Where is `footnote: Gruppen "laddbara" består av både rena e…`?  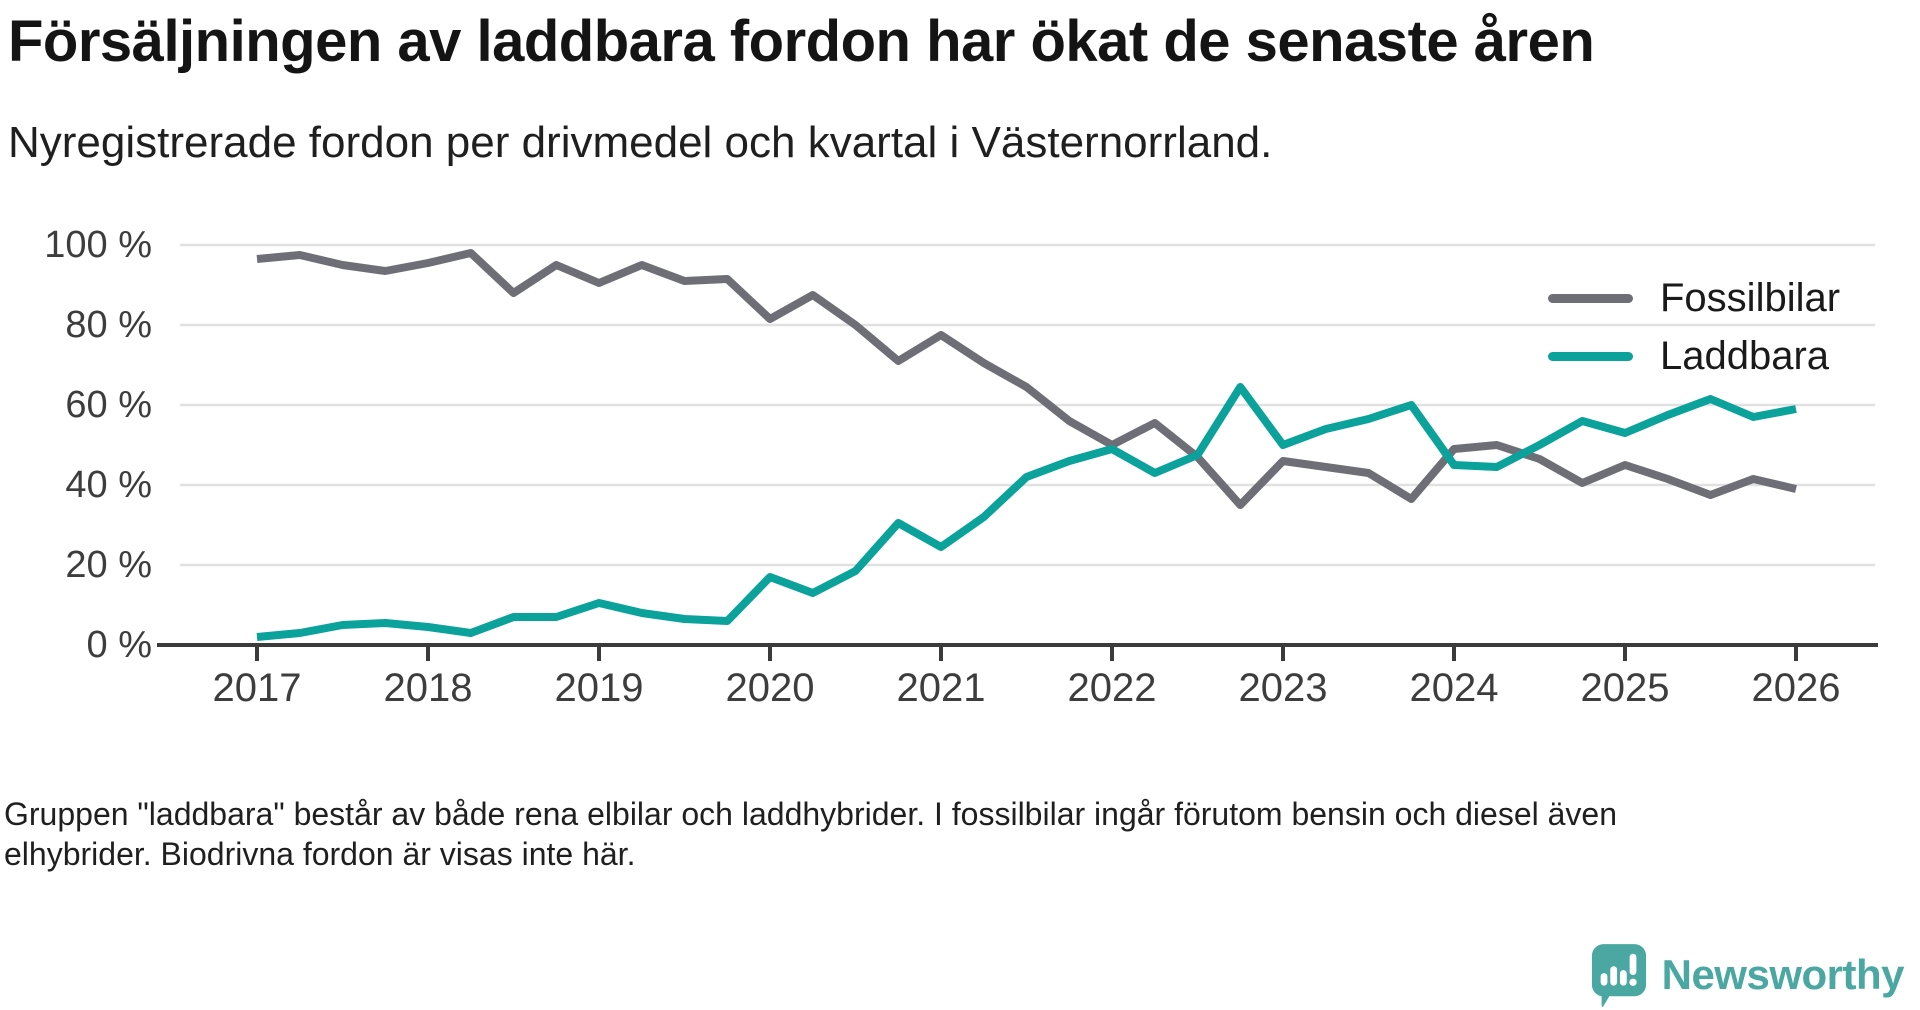 footnote: Gruppen "laddbara" består av både rena e… is located at coordinates (810, 834).